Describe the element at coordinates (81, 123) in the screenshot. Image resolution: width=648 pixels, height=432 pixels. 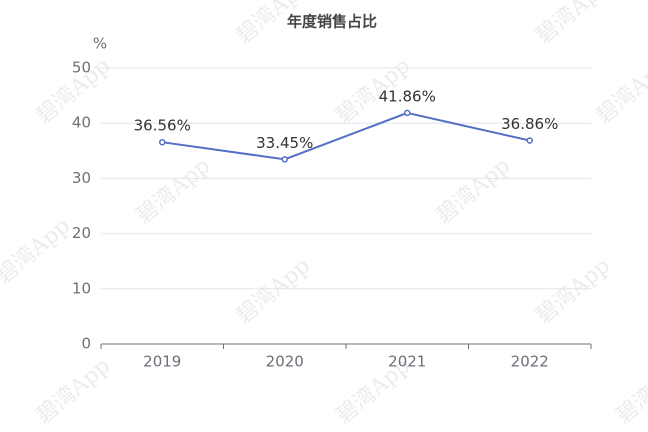
I see `y-tick-label: 40` at that location.